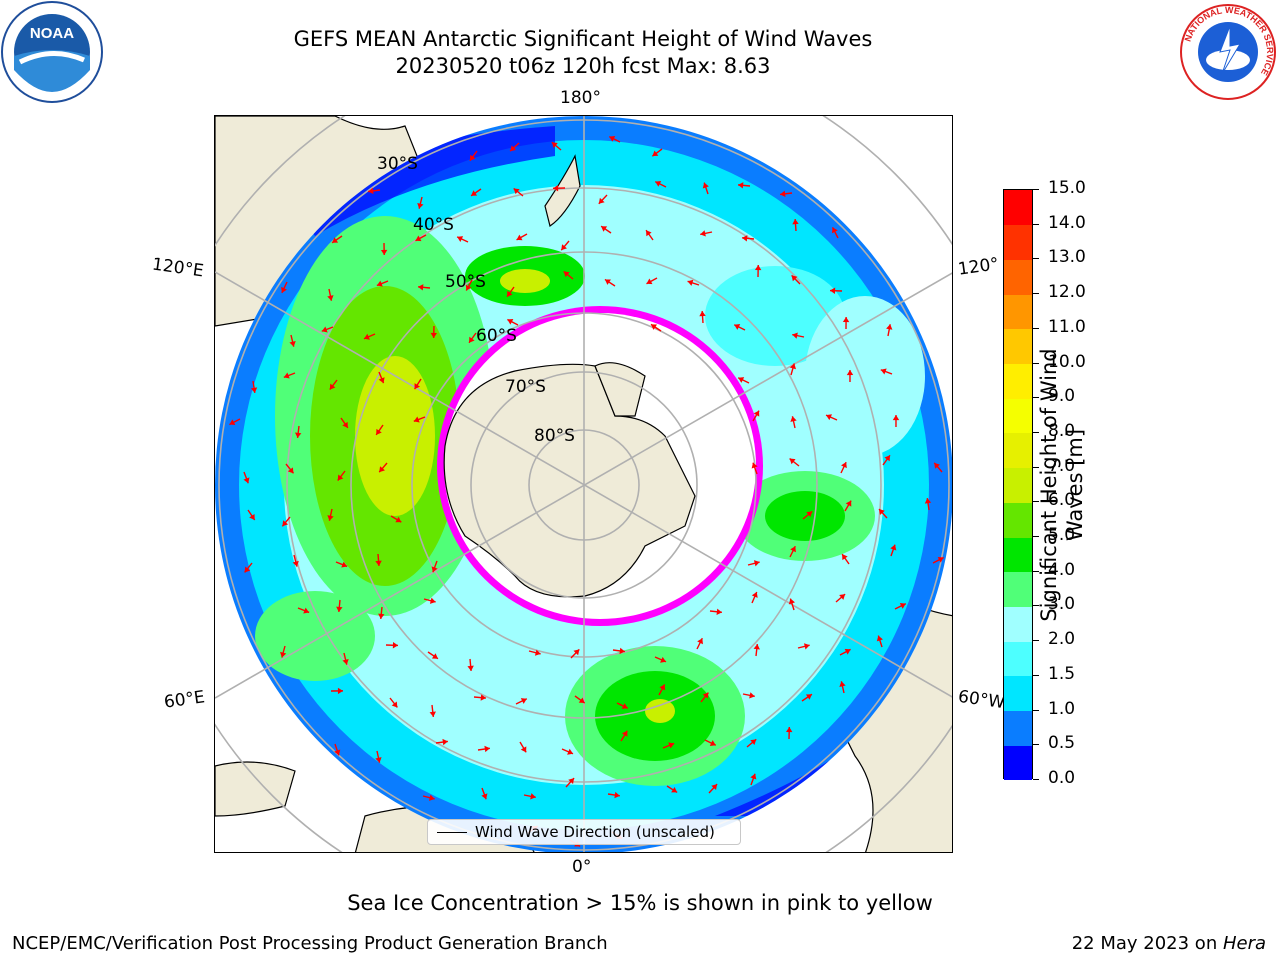 This screenshot has width=1280, height=960. I want to click on colorbar-tick-label: 4.0, so click(1062, 569).